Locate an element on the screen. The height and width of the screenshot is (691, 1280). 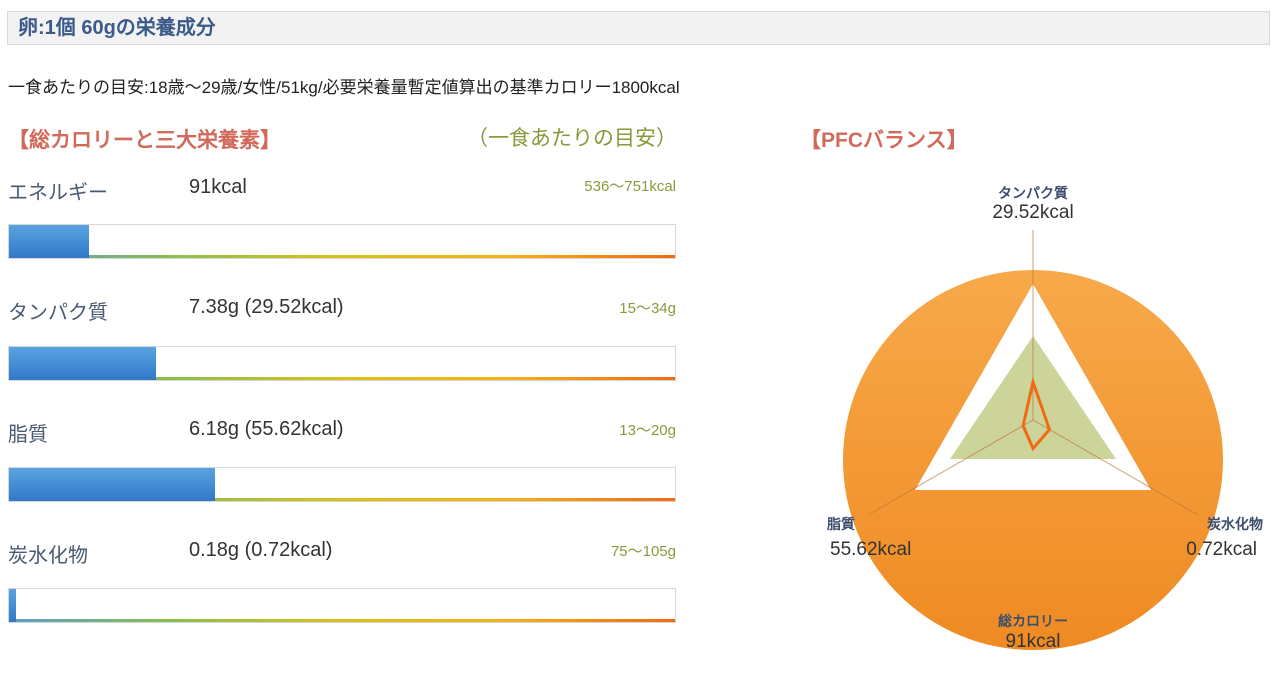
nutrient-value: 0.18g (0.72kcal) is located at coordinates (261, 550).